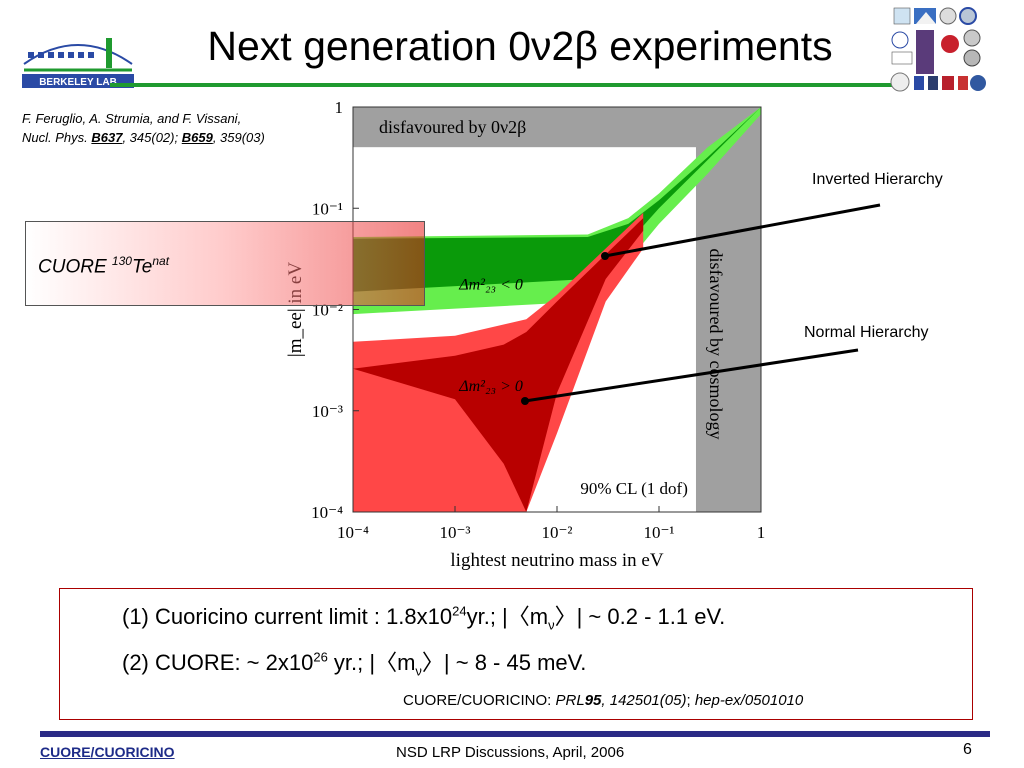 This screenshot has width=1024, height=768. I want to click on x-tick-label: 1, so click(761, 532).